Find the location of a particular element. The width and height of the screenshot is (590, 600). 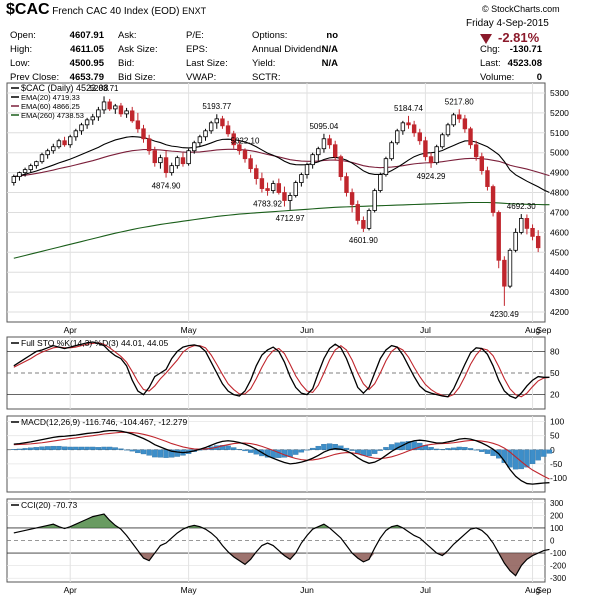

stat-label: Annual Dividend: is located at coordinates (288, 49).